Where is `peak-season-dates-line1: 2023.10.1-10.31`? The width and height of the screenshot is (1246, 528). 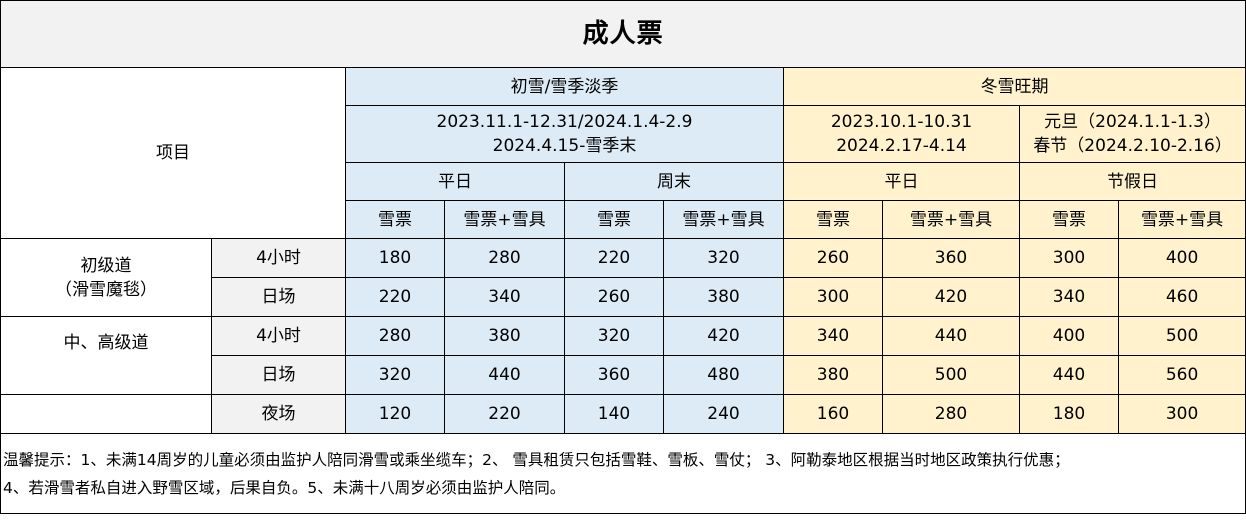 peak-season-dates-line1: 2023.10.1-10.31 is located at coordinates (901, 122).